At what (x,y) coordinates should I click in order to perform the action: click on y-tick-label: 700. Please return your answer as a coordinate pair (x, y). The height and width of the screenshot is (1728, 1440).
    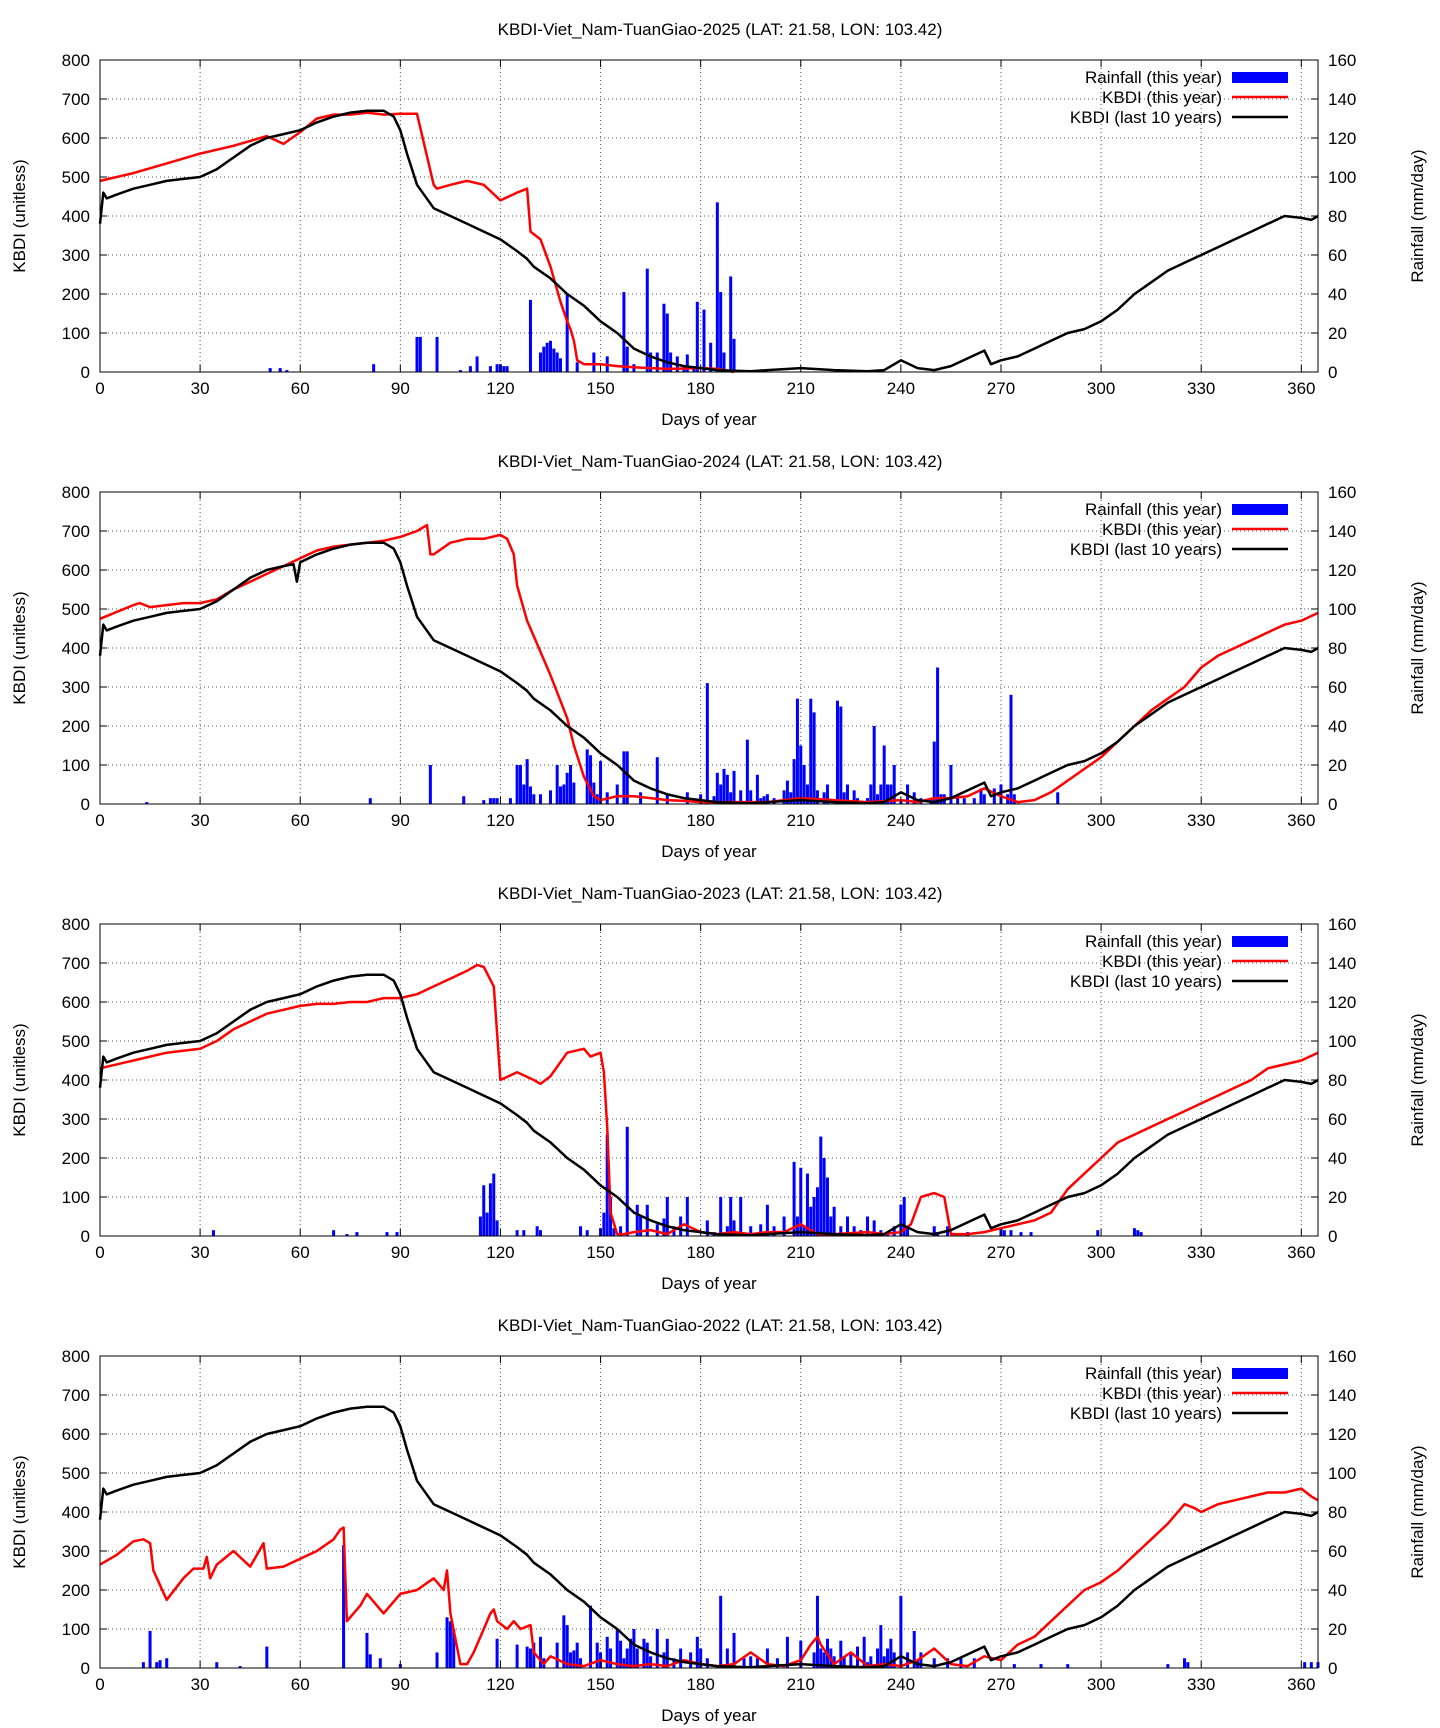
    Looking at the image, I should click on (76, 963).